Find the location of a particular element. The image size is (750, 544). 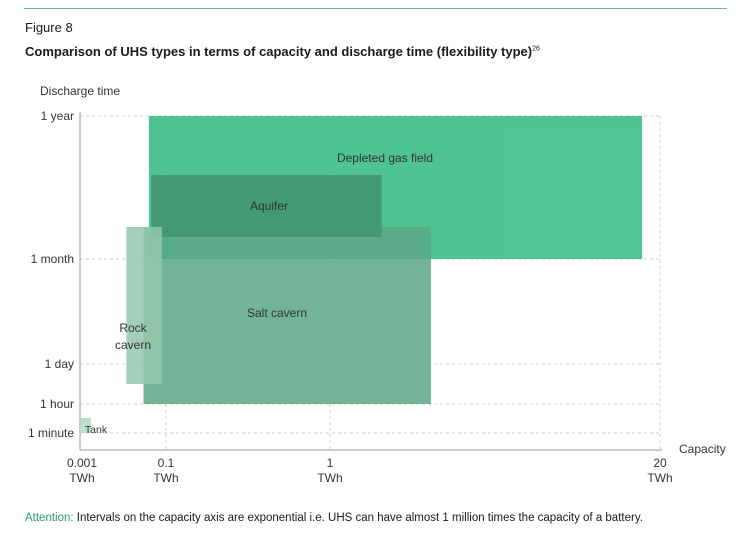

y-tick-label-month: 1 month is located at coordinates (52, 259).